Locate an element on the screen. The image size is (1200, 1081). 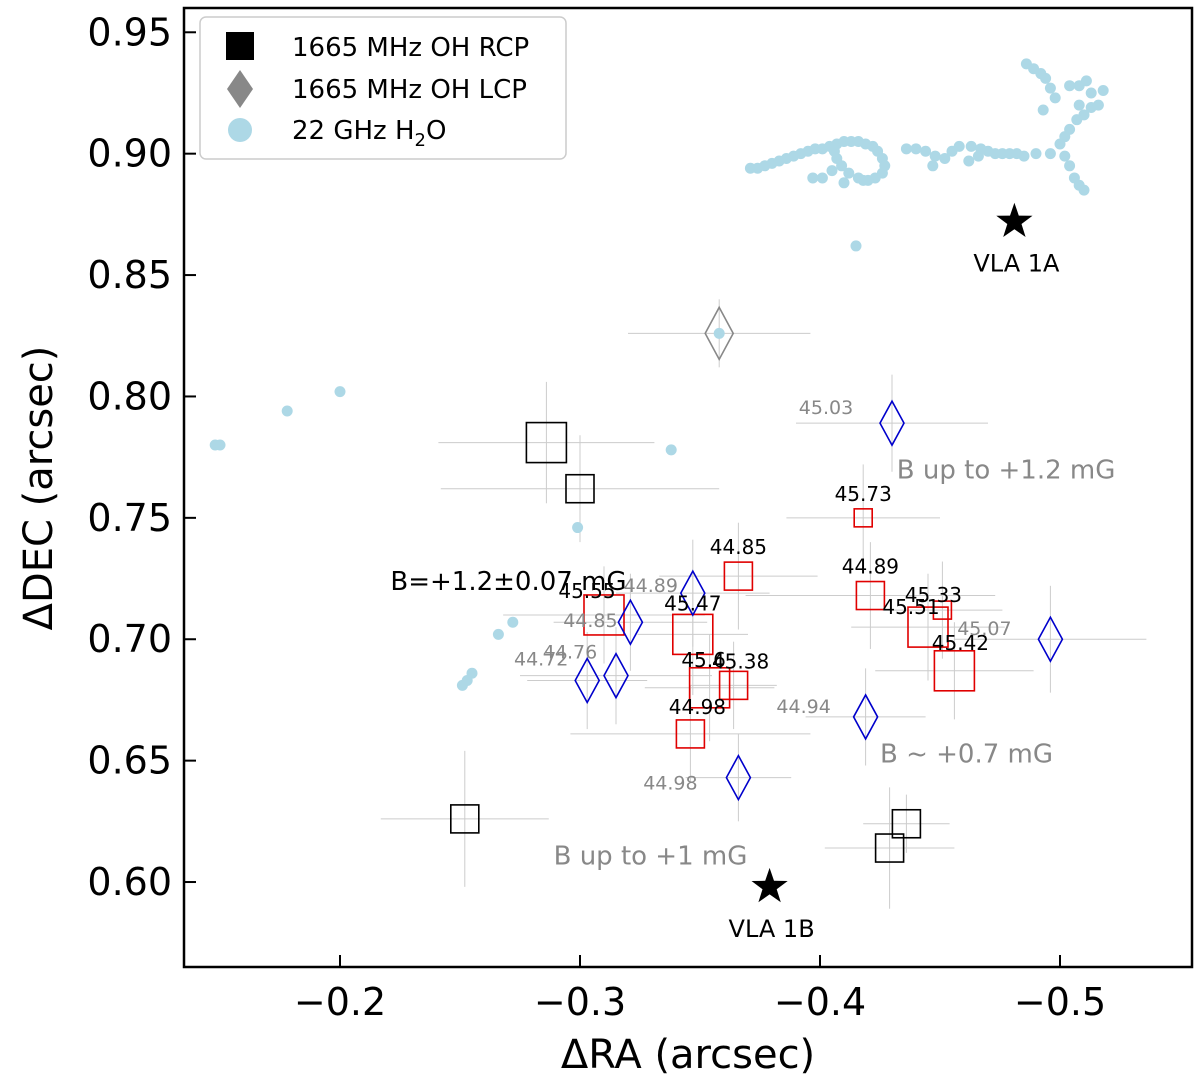
x-tick-label: −0.3 is located at coordinates (580, 1002).